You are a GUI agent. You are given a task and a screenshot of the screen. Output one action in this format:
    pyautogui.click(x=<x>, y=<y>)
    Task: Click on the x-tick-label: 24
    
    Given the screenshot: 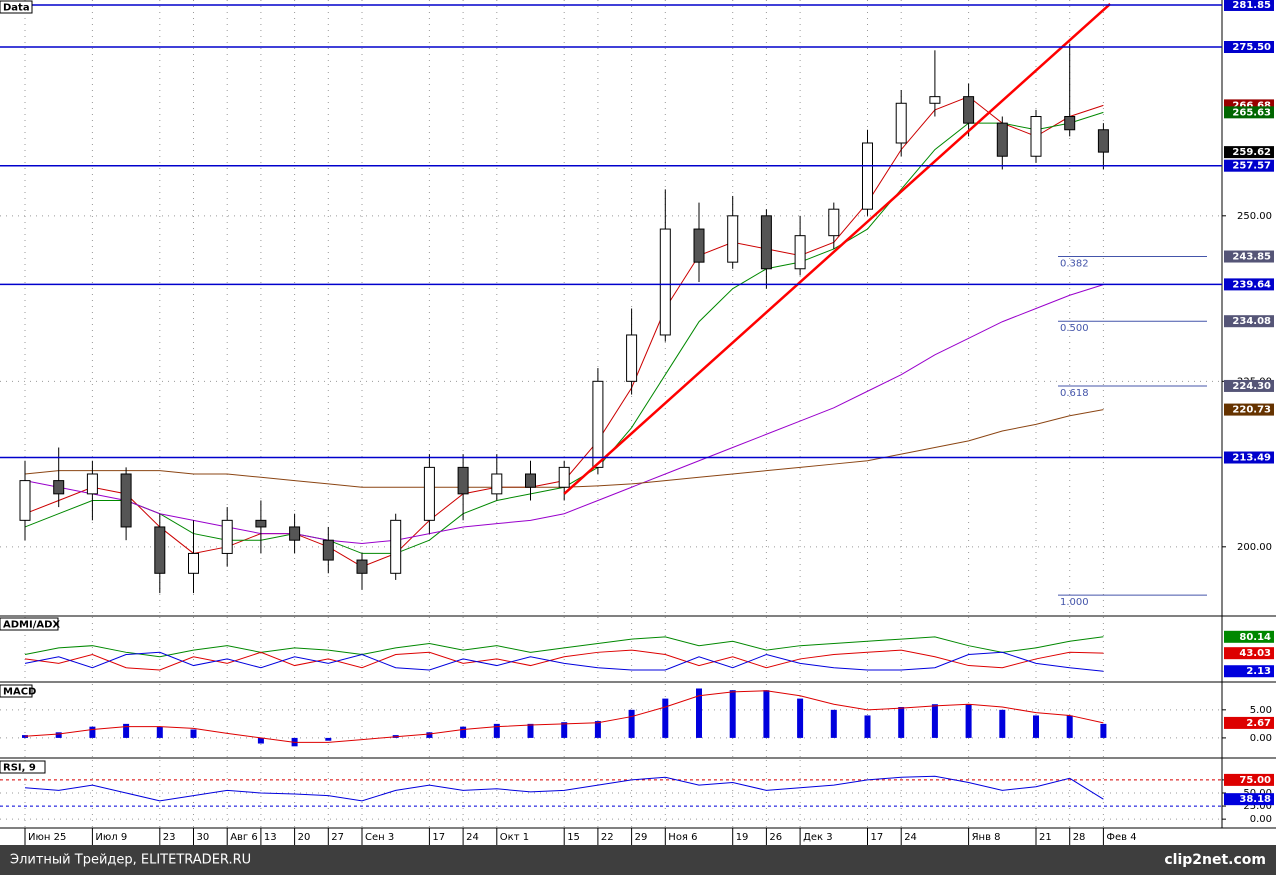 What is the action you would take?
    pyautogui.click(x=910, y=837)
    